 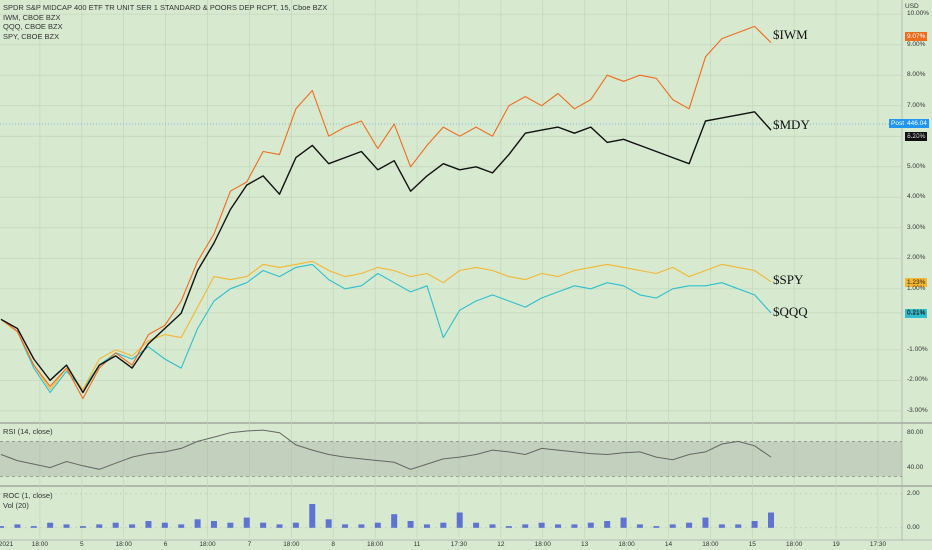 What do you see at coordinates (916, 166) in the screenshot?
I see `y-tick-label: 5.00%` at bounding box center [916, 166].